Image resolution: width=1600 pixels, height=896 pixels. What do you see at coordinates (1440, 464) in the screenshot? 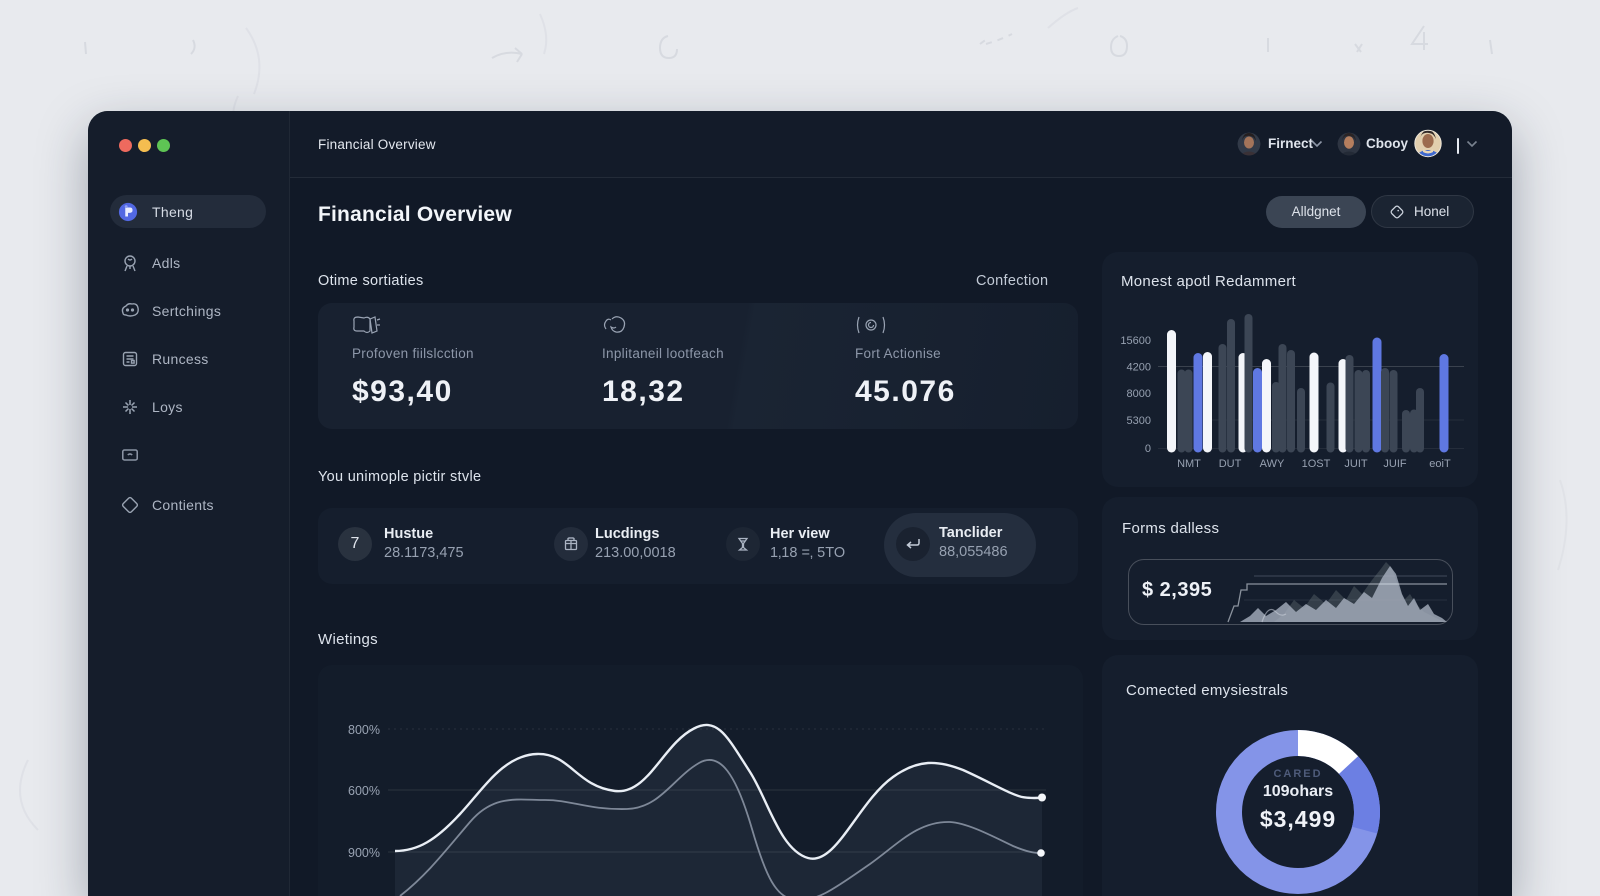
I see `svg-text: eoiT` at bounding box center [1440, 464].